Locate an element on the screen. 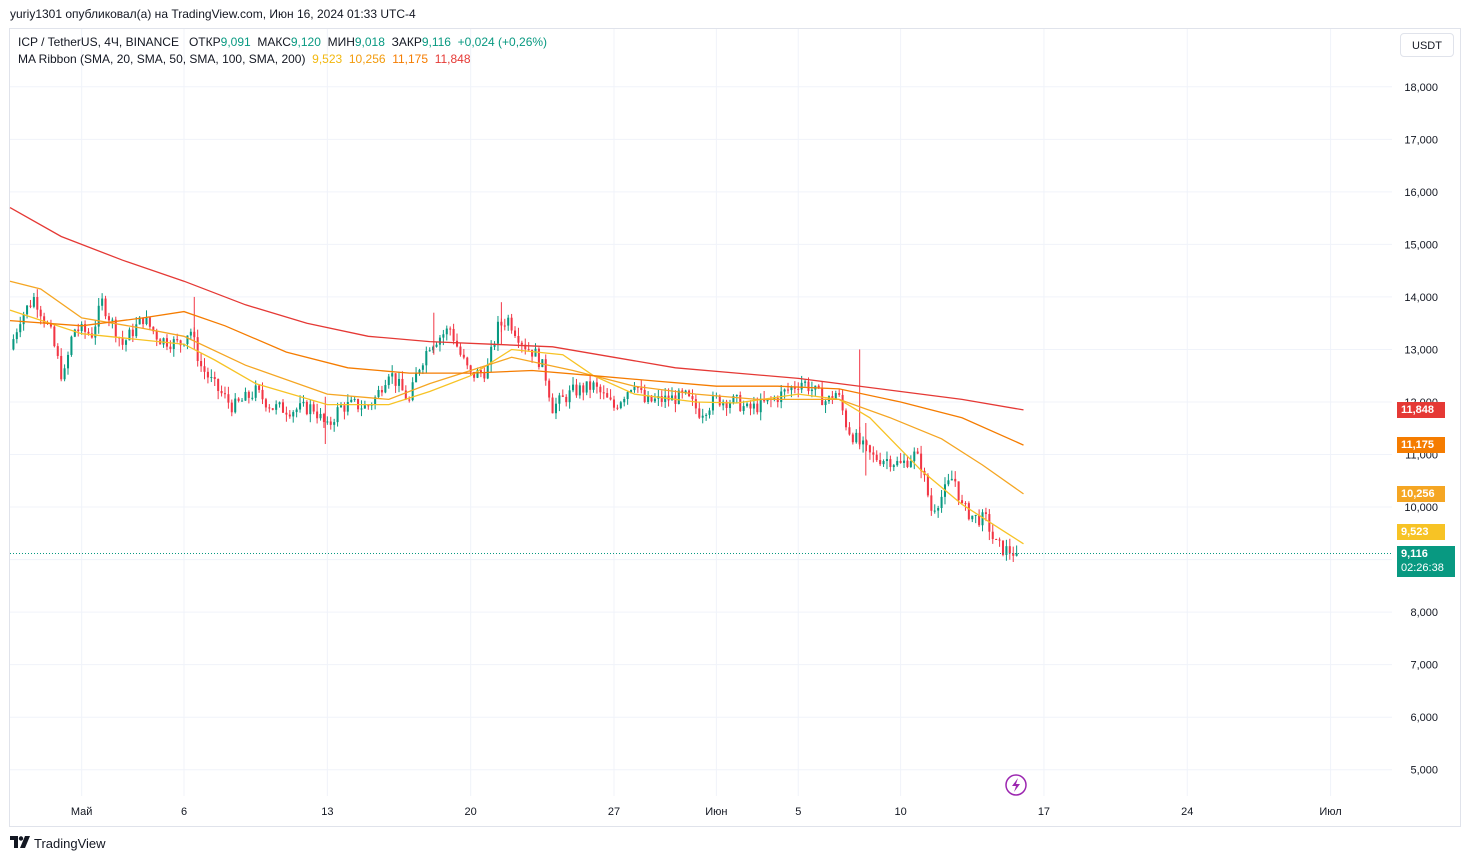  tradingview-logo-icon is located at coordinates (20, 844).